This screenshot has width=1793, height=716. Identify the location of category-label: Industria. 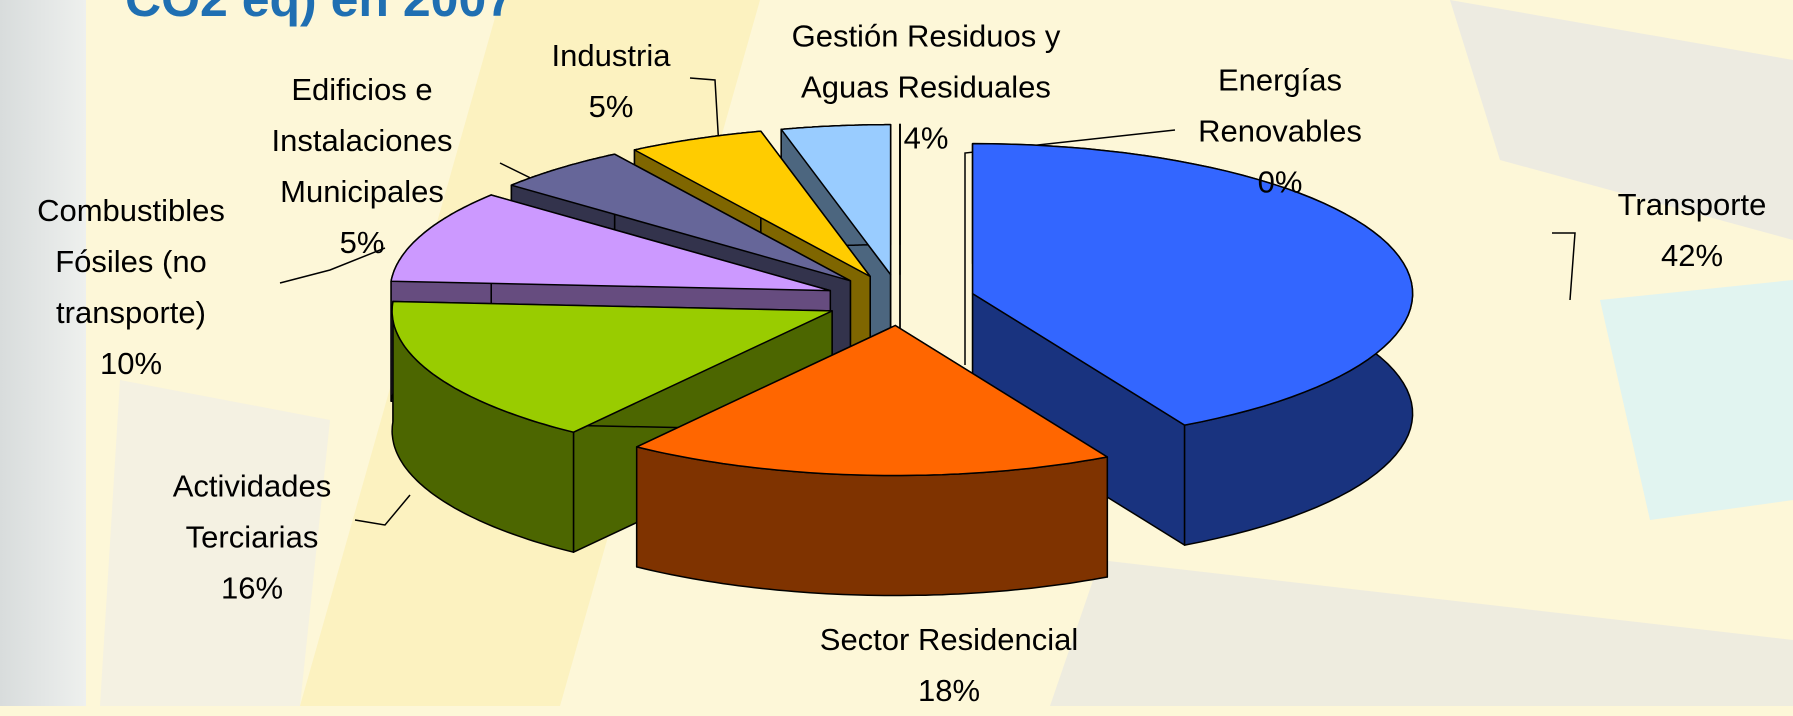
(611, 55).